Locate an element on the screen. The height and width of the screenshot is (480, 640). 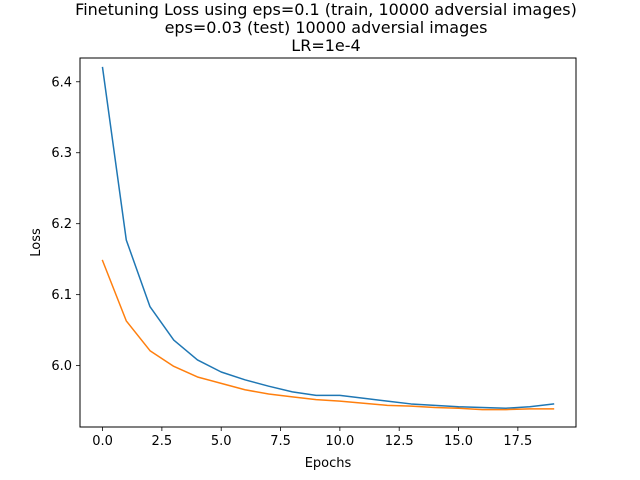
y-axis-label: Loss is located at coordinates (36, 242).